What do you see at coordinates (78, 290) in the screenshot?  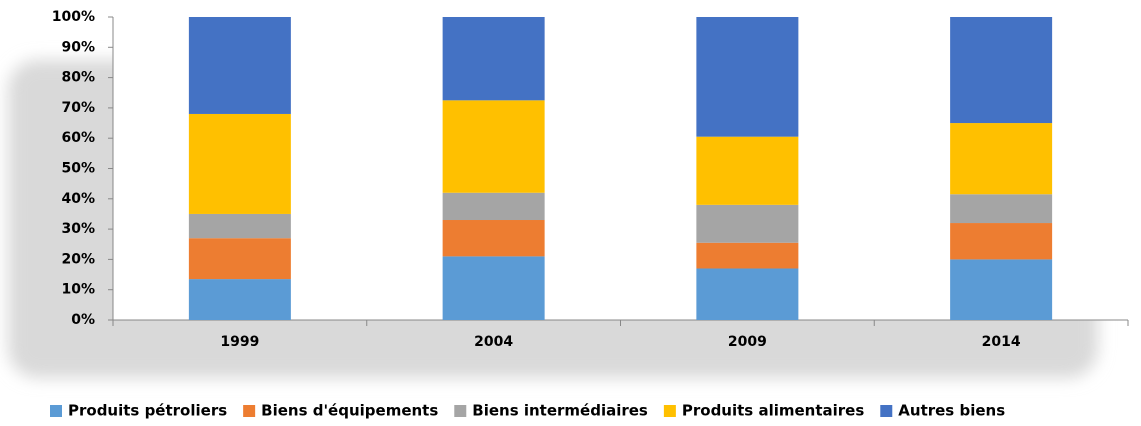 I see `y-tick-label: 10%` at bounding box center [78, 290].